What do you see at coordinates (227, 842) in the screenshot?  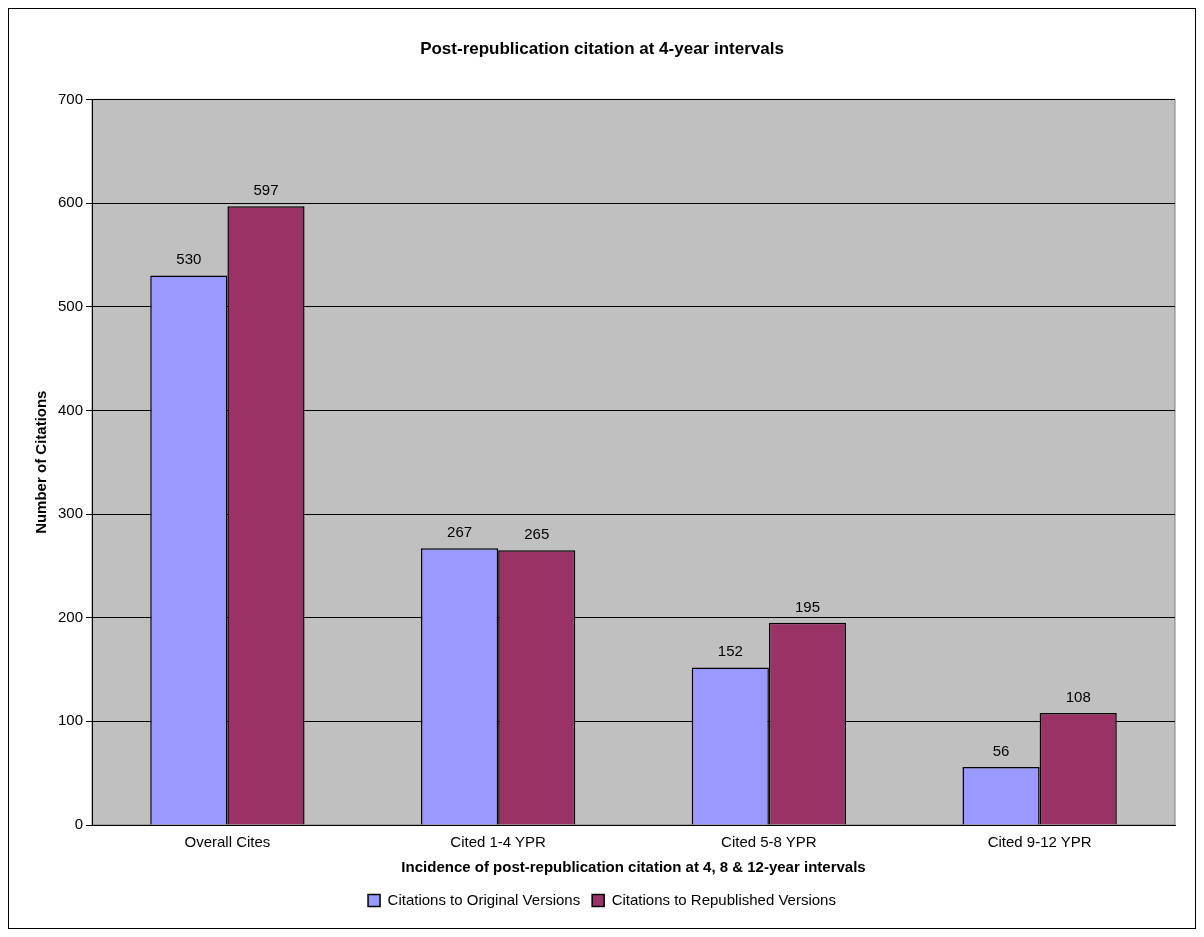 I see `x-tick-label: Overall Cites` at bounding box center [227, 842].